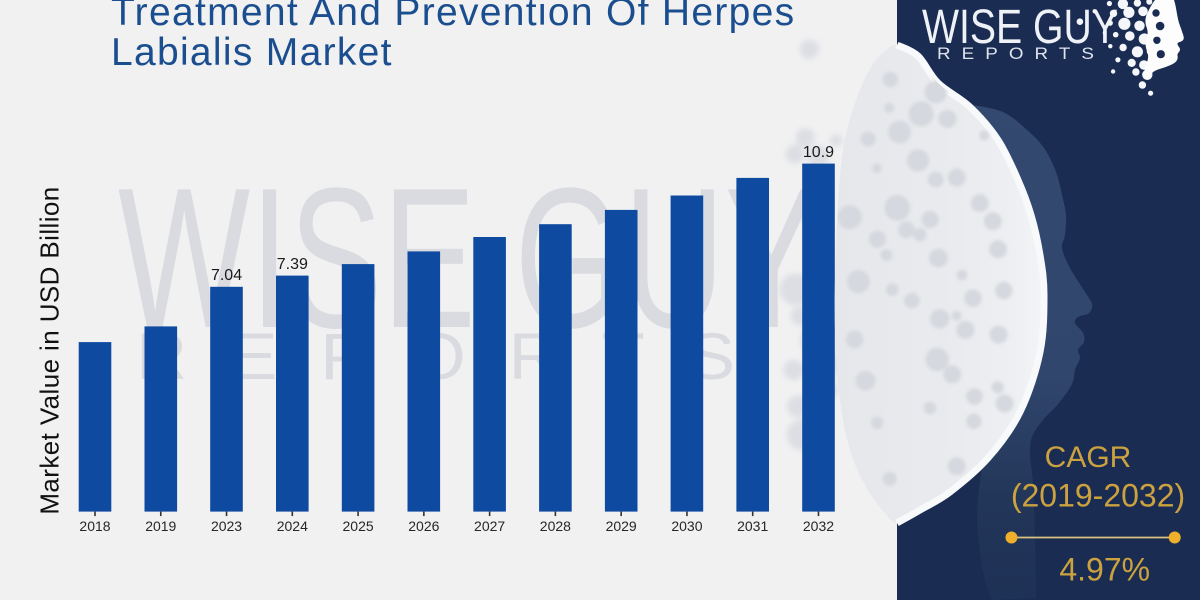 The height and width of the screenshot is (600, 1200). Describe the element at coordinates (1098, 496) in the screenshot. I see `svg-text: (2019-2032)` at that location.